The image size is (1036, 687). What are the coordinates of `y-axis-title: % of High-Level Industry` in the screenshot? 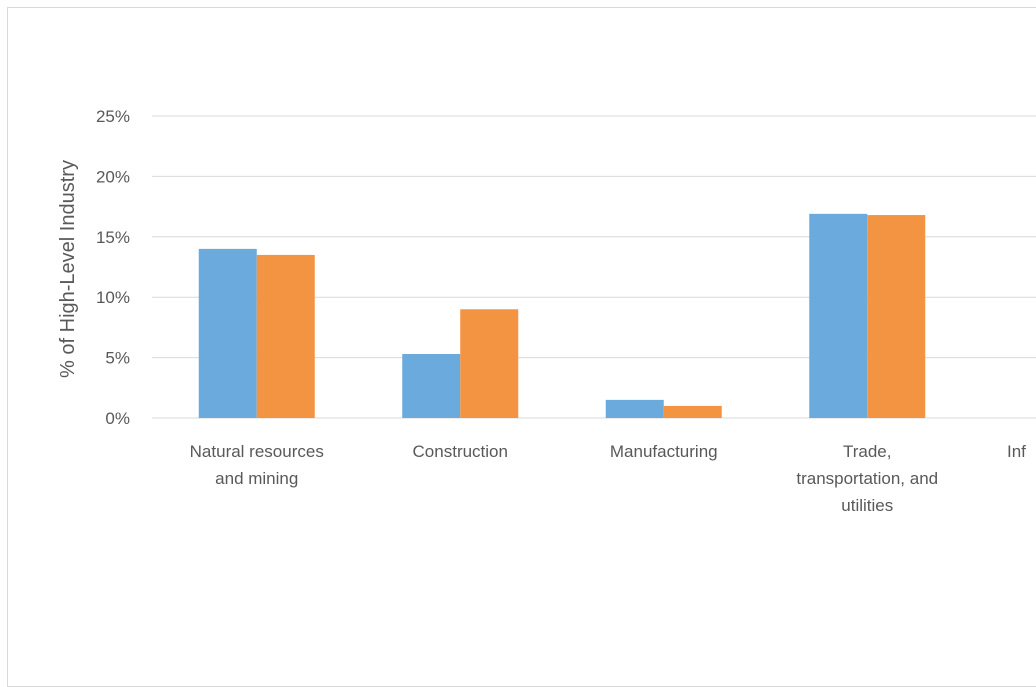 It's located at (68, 269).